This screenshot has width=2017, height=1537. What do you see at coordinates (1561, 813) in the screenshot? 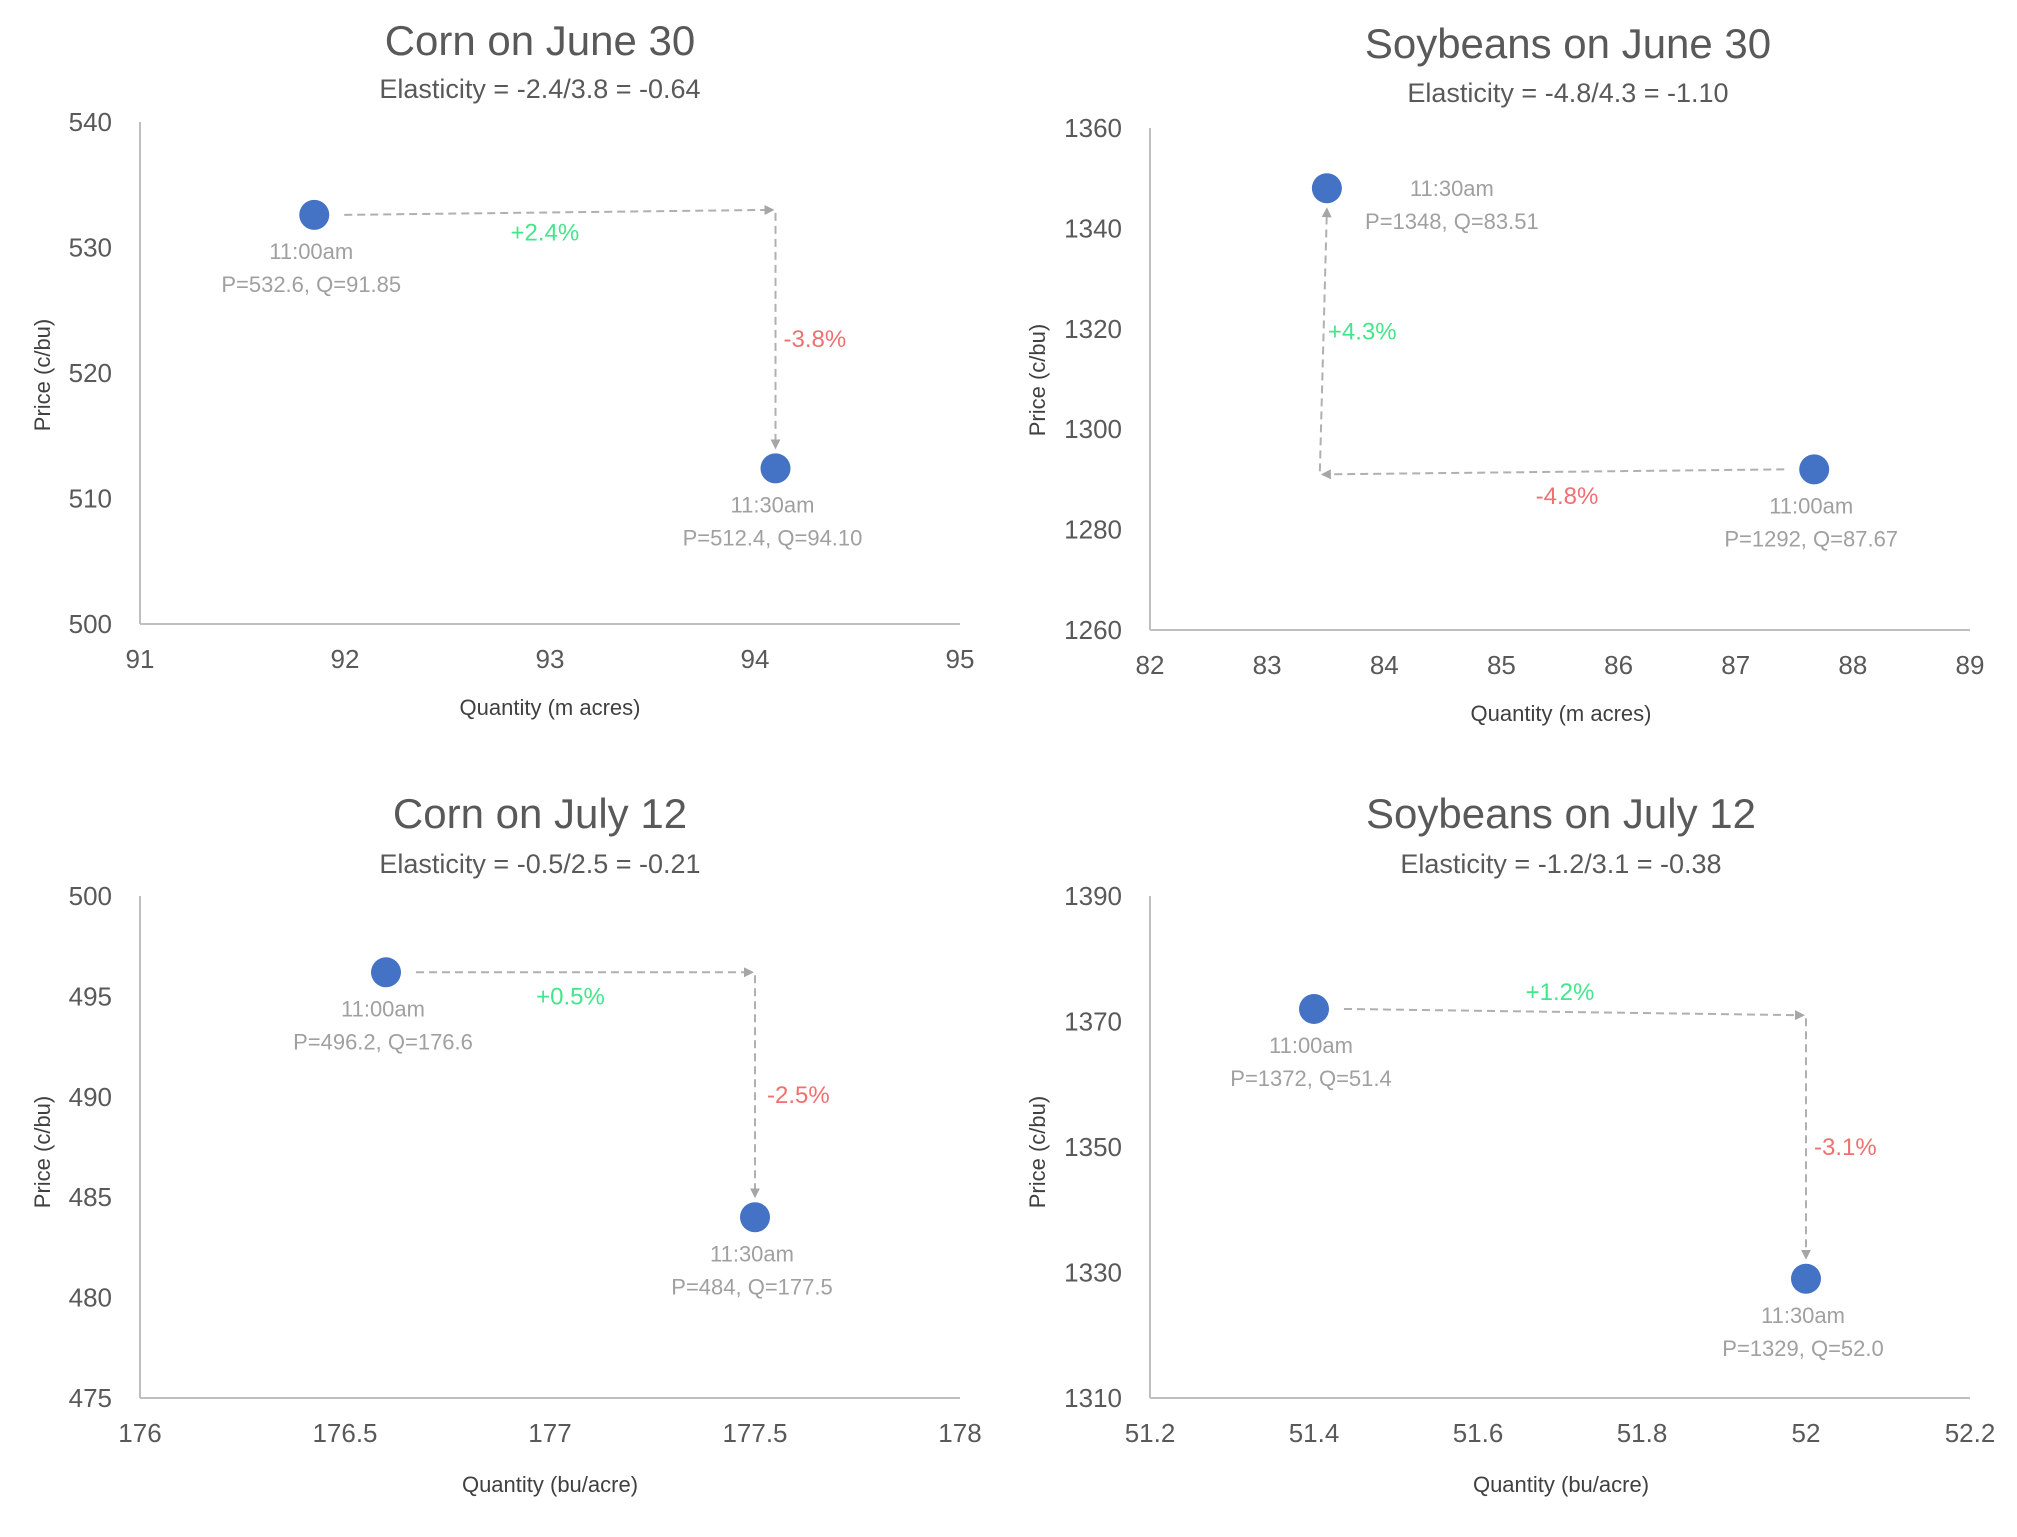
I see `chart-title: Soybeans on July 12` at bounding box center [1561, 813].